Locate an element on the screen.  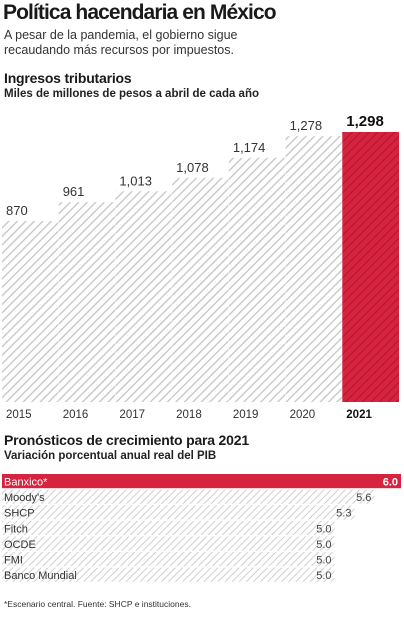
bar-value-label: 1,013 is located at coordinates (135, 180).